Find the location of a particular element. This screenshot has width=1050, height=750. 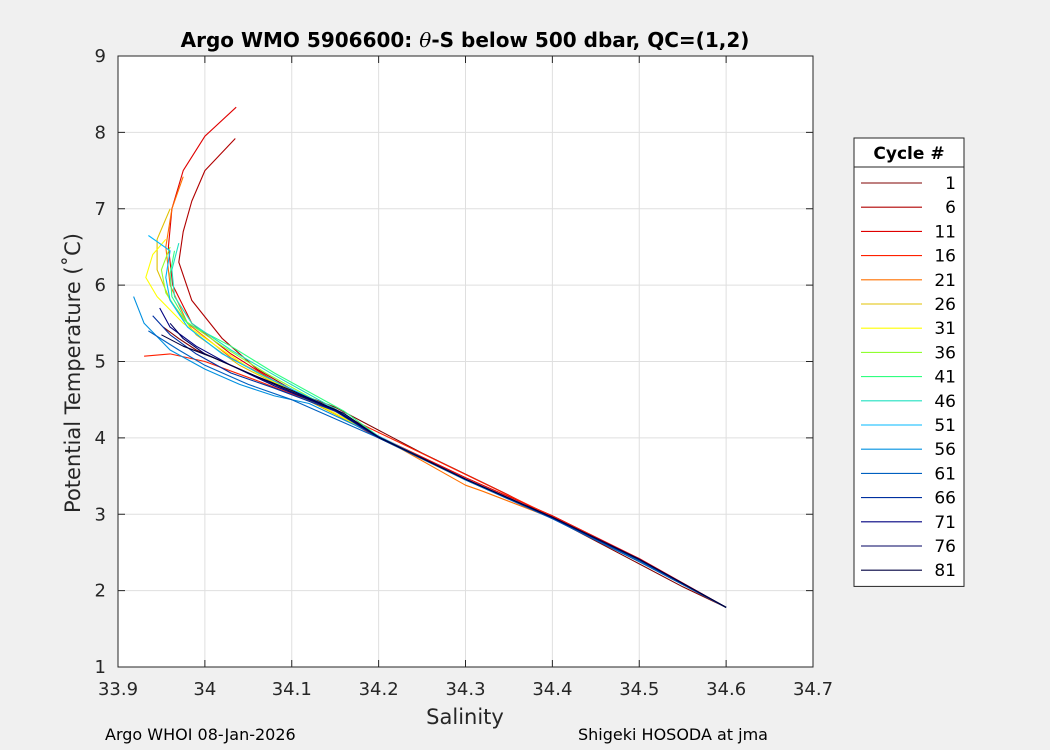

y-tick-label: 1 is located at coordinates (100, 667).